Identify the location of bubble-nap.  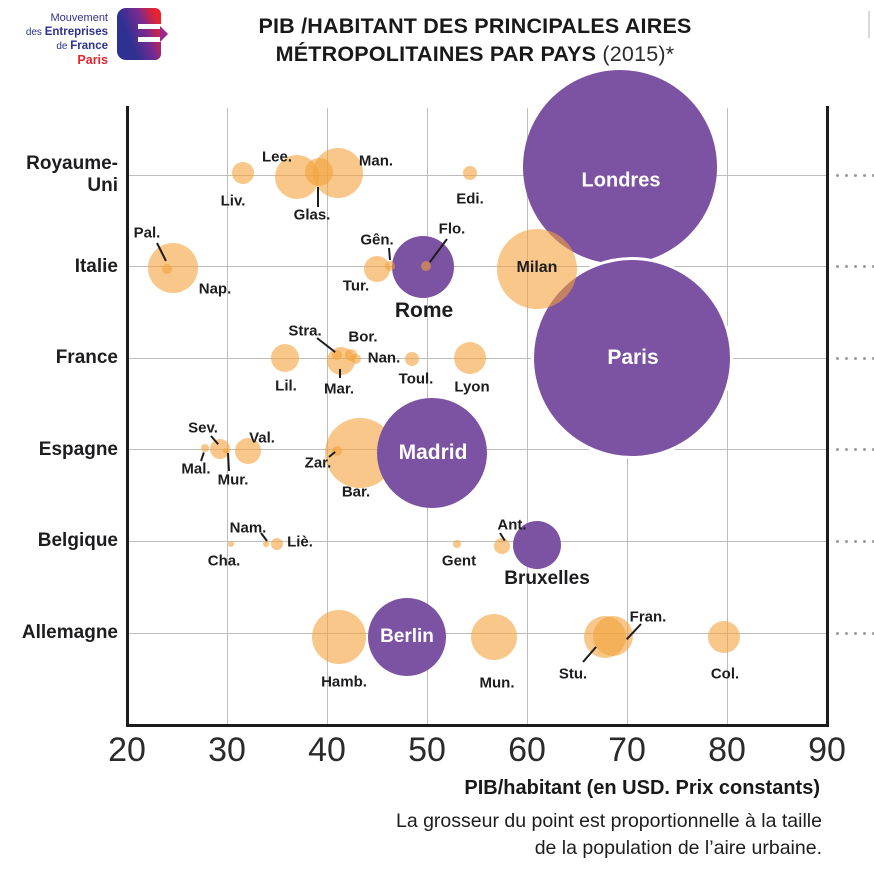
(173, 267).